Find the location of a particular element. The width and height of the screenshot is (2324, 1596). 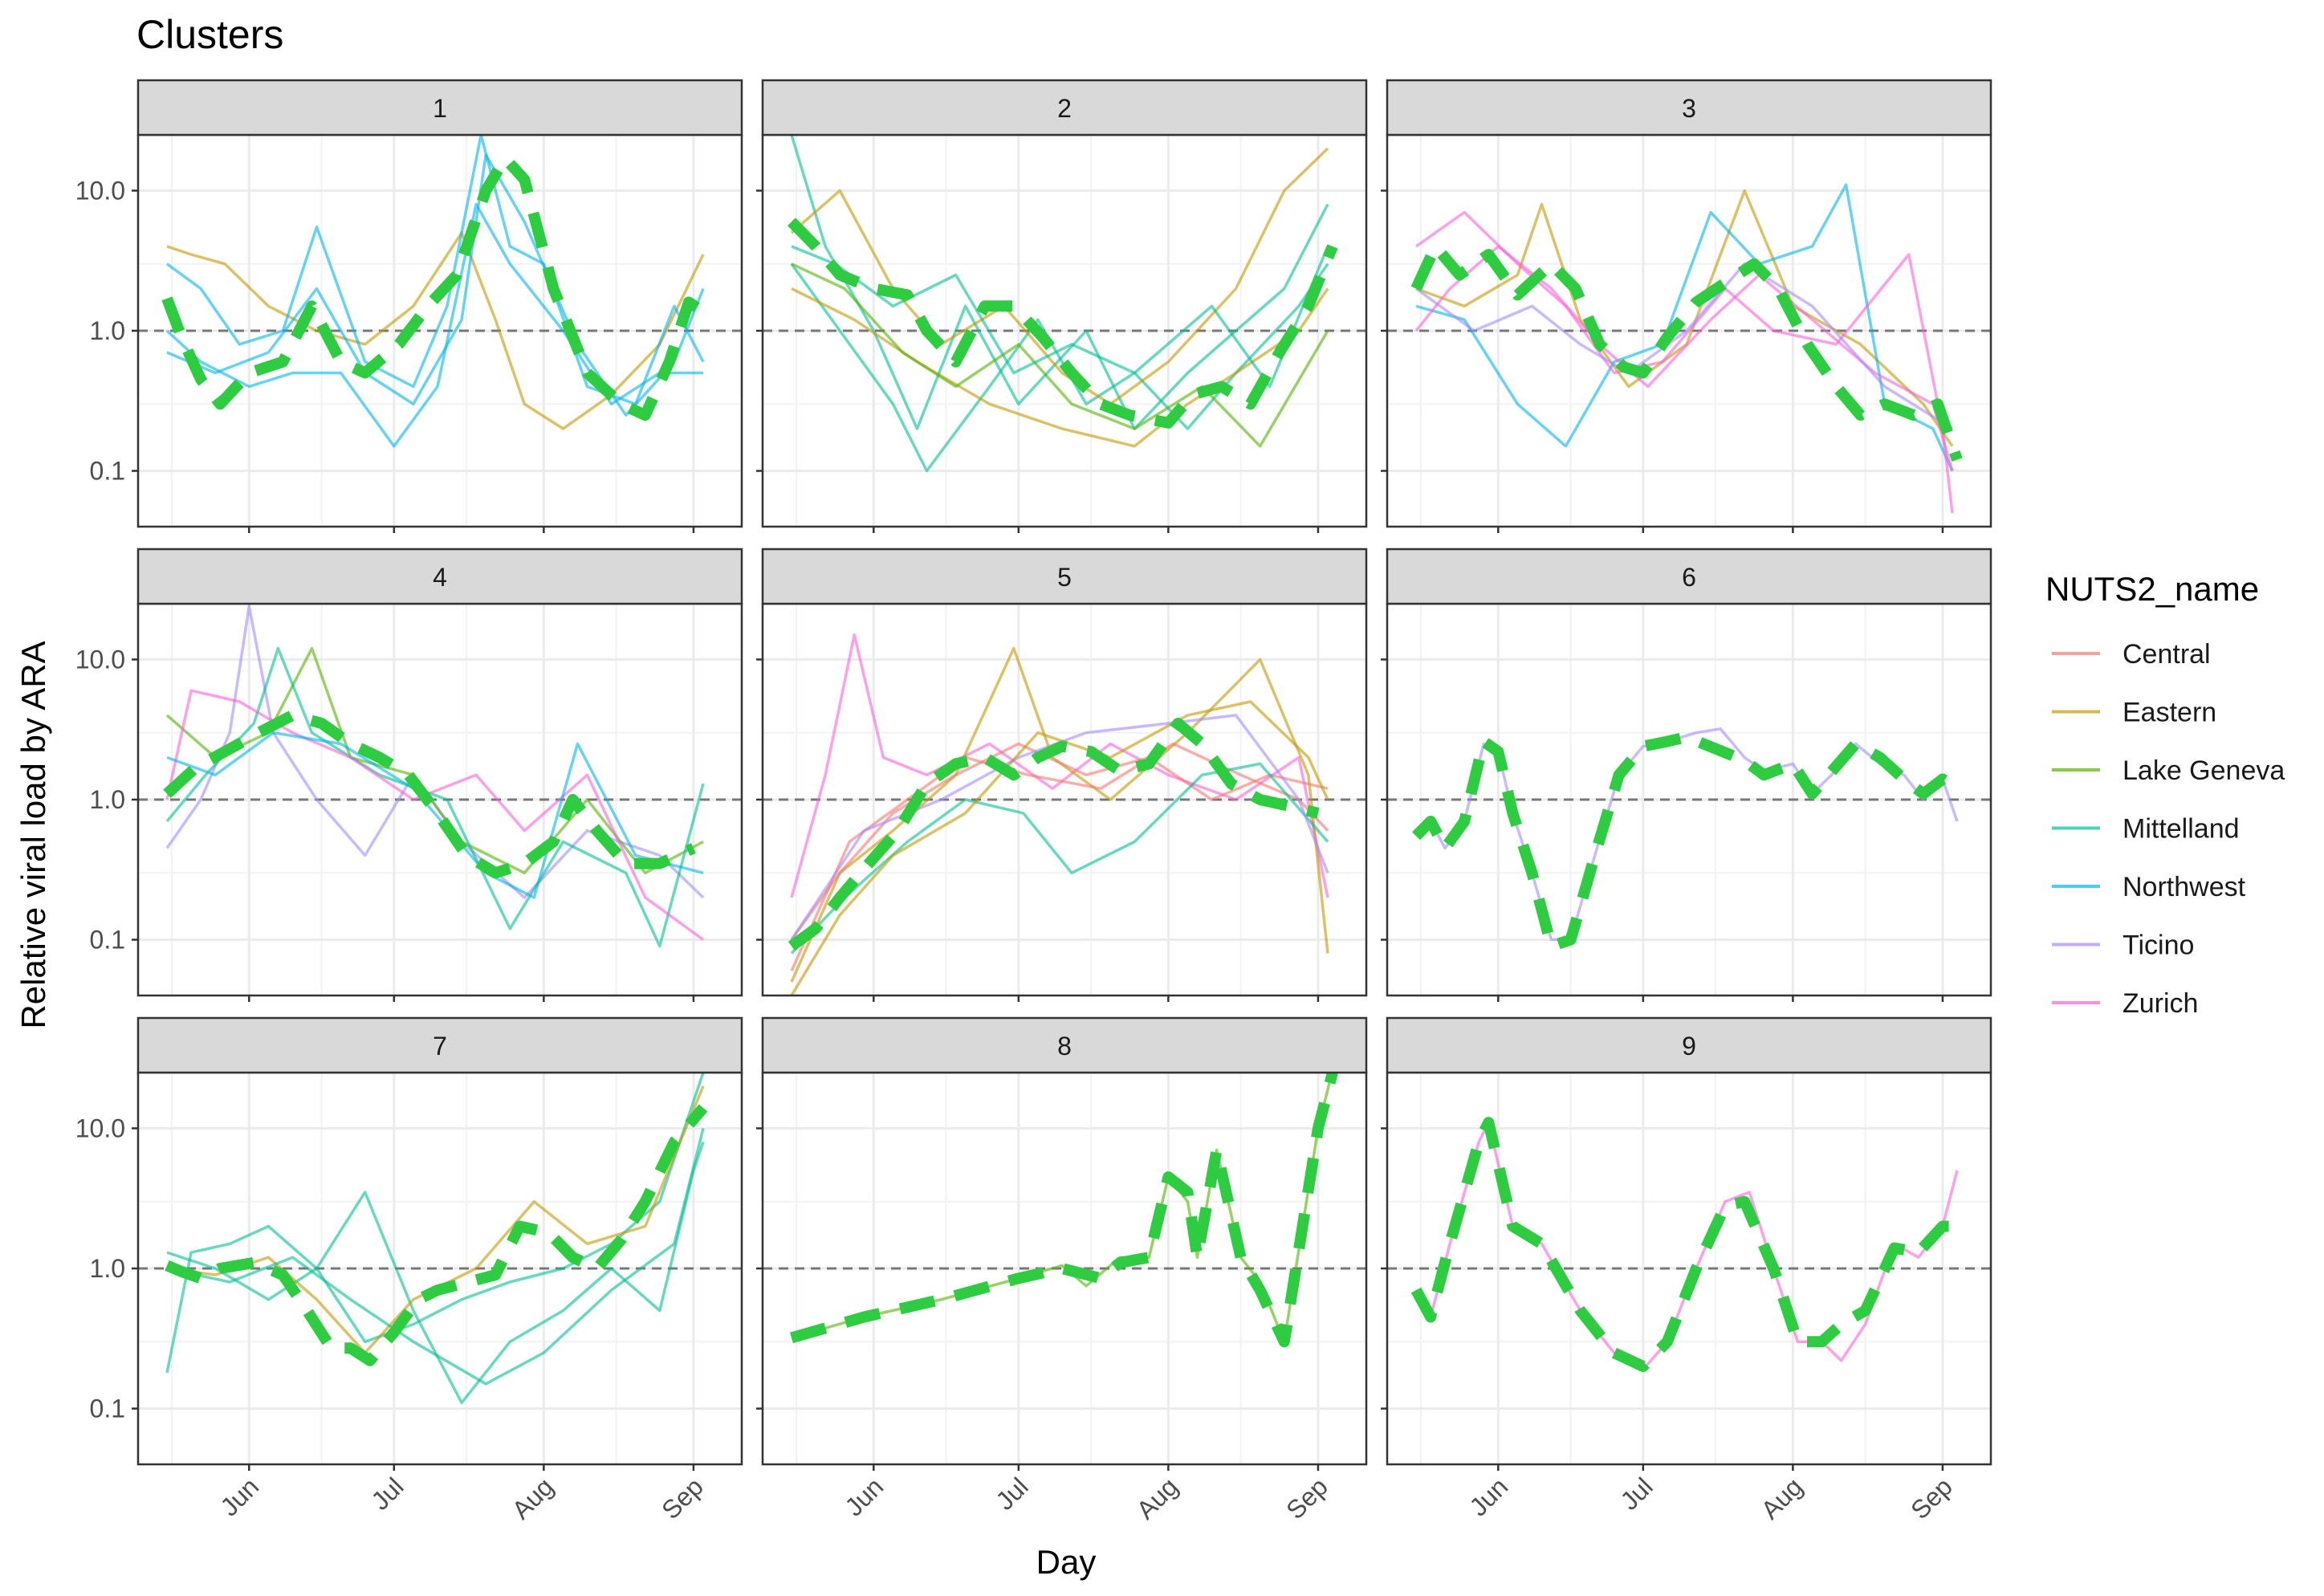

panel-strip-label: 5 is located at coordinates (1064, 577).